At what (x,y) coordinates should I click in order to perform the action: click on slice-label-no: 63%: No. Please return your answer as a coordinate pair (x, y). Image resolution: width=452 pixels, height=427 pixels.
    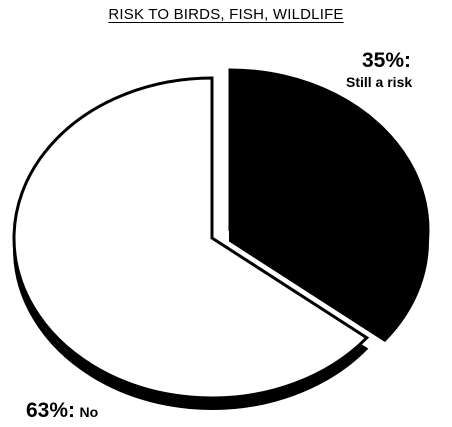
    Looking at the image, I should click on (62, 410).